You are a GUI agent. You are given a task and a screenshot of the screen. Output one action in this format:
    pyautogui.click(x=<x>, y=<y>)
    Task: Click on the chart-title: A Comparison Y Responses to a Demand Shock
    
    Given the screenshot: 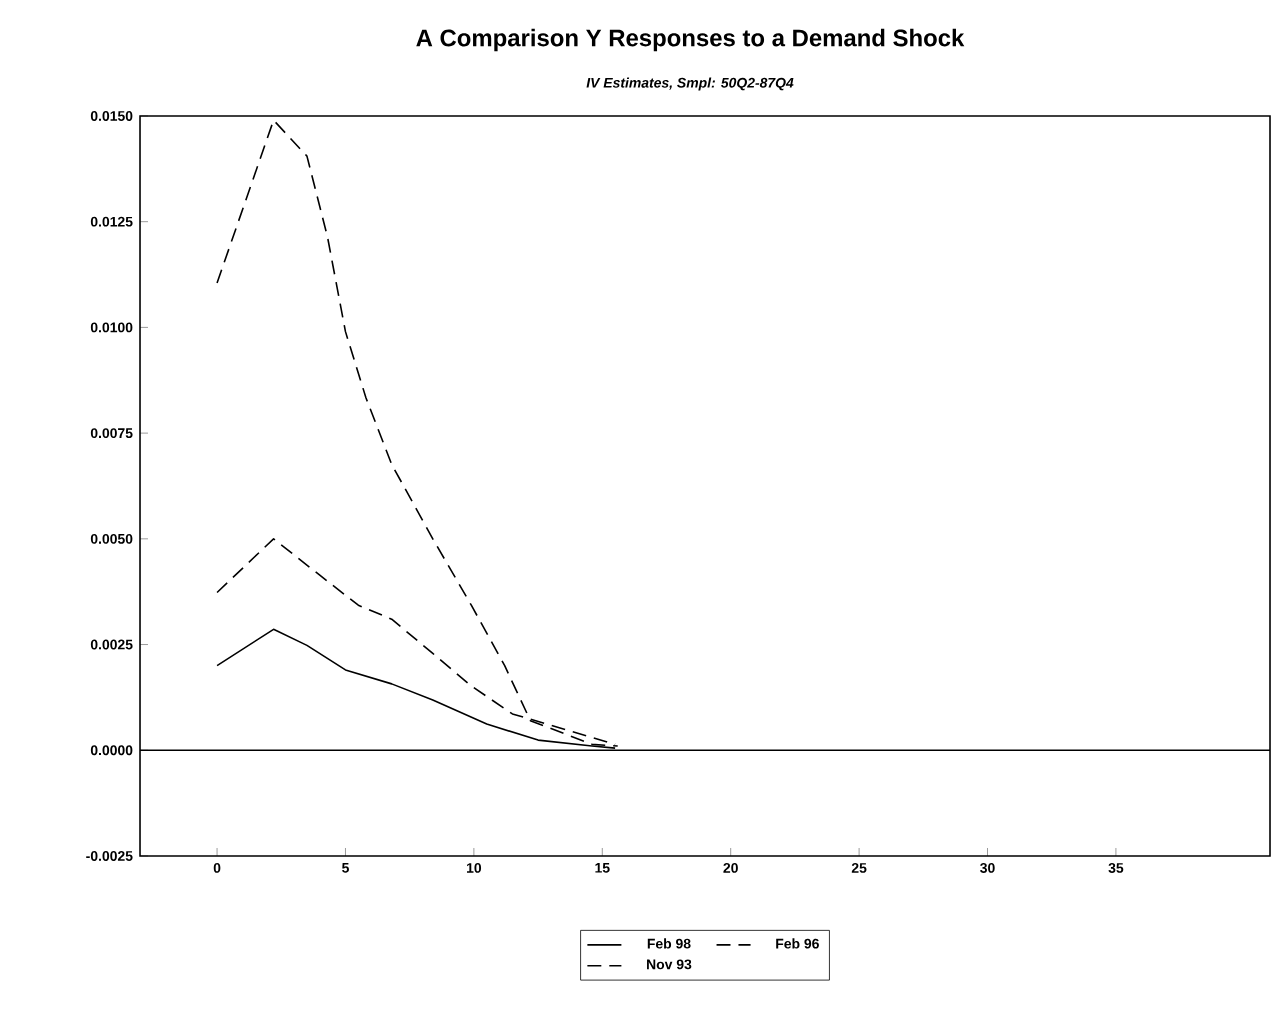 What is the action you would take?
    pyautogui.click(x=690, y=40)
    